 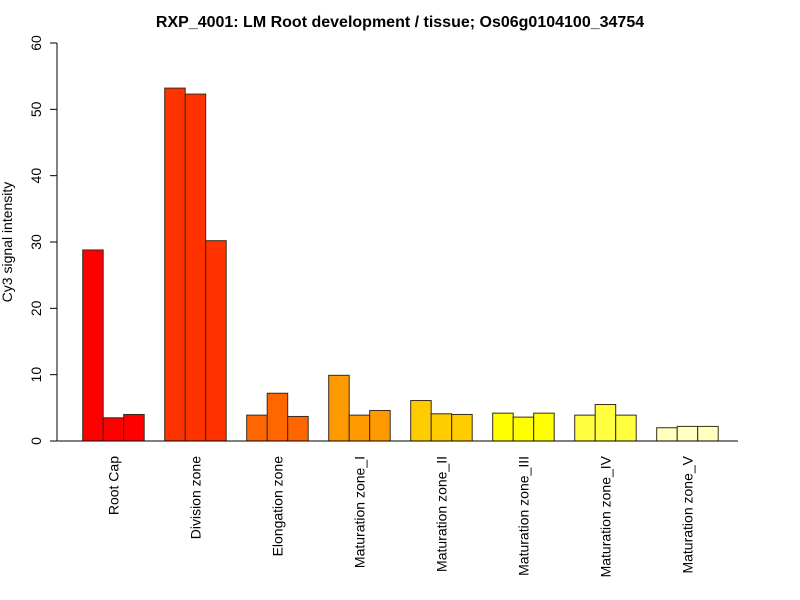 I want to click on y-axis-label: Cy3 signal intensity, so click(x=7, y=242).